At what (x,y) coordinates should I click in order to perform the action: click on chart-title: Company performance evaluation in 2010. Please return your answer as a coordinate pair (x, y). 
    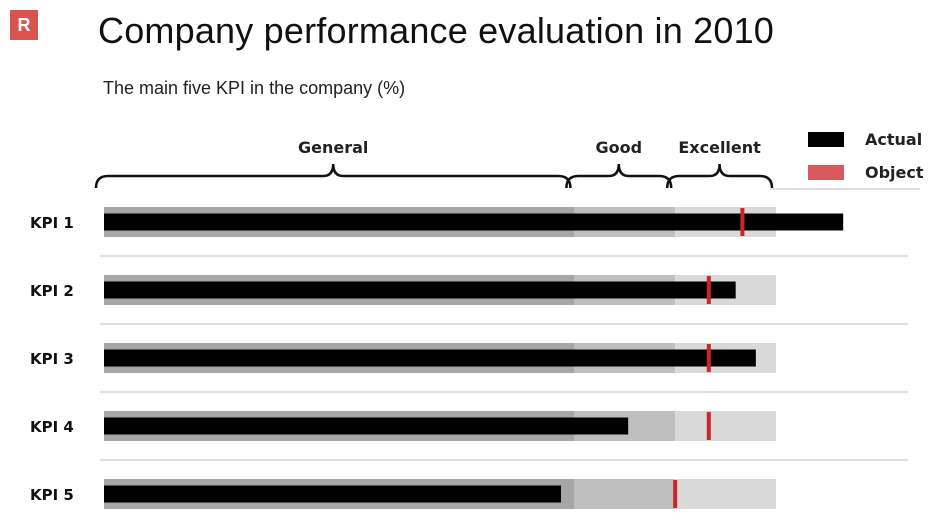
    Looking at the image, I should click on (436, 30).